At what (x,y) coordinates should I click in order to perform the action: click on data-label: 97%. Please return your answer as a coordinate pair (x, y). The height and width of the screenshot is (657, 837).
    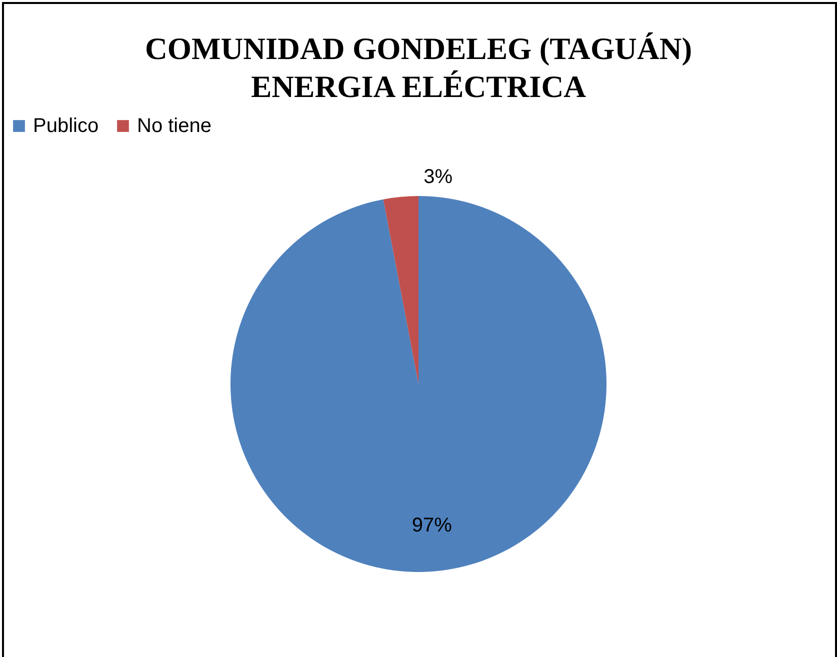
    Looking at the image, I should click on (432, 525).